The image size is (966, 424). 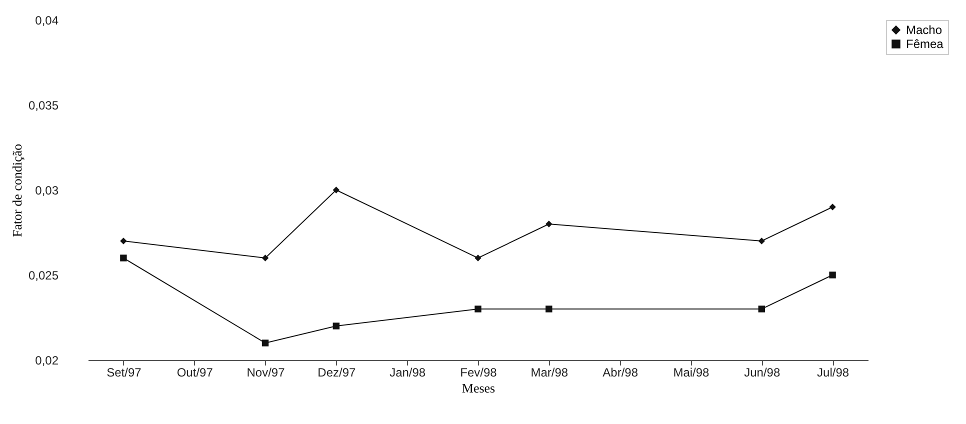 I want to click on x-tick-label: Mai/98, so click(x=691, y=373).